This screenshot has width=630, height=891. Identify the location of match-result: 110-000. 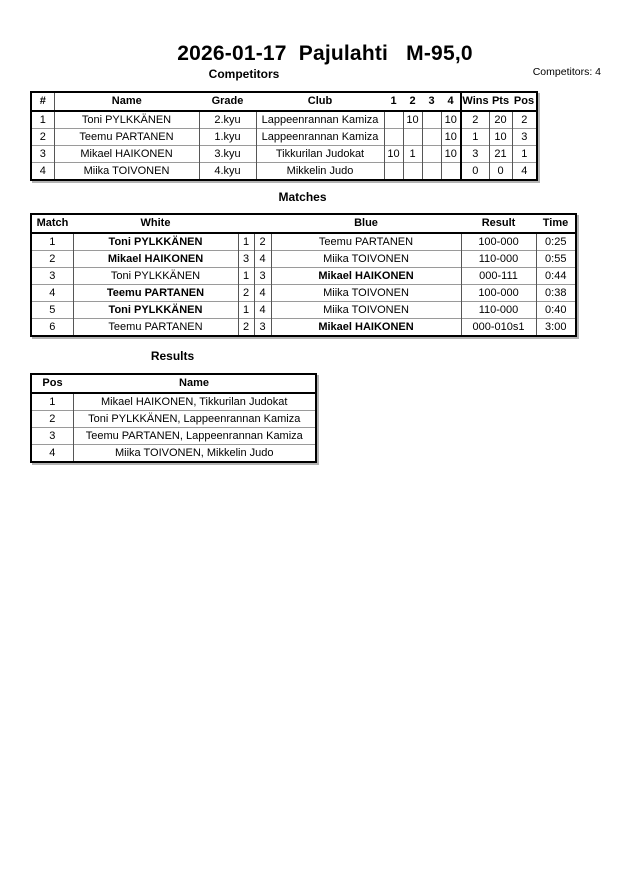
(498, 310).